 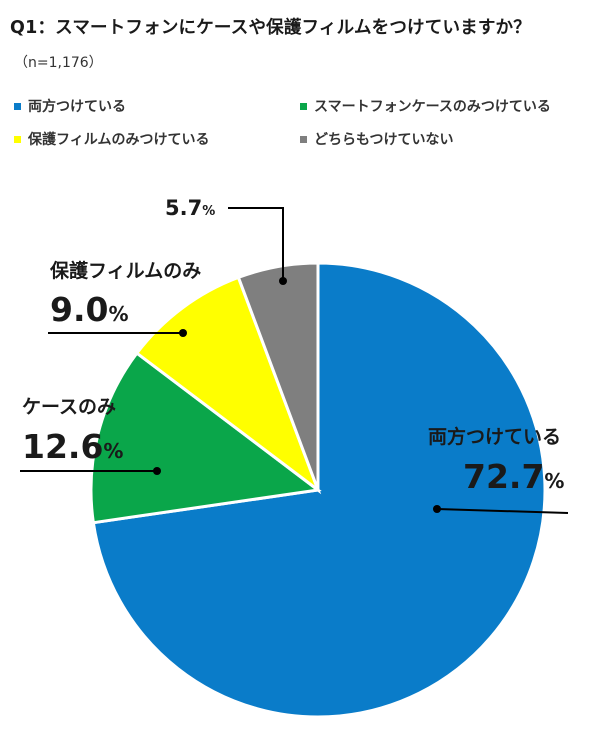 I want to click on label-case-only: ケースのみ, so click(x=69, y=407).